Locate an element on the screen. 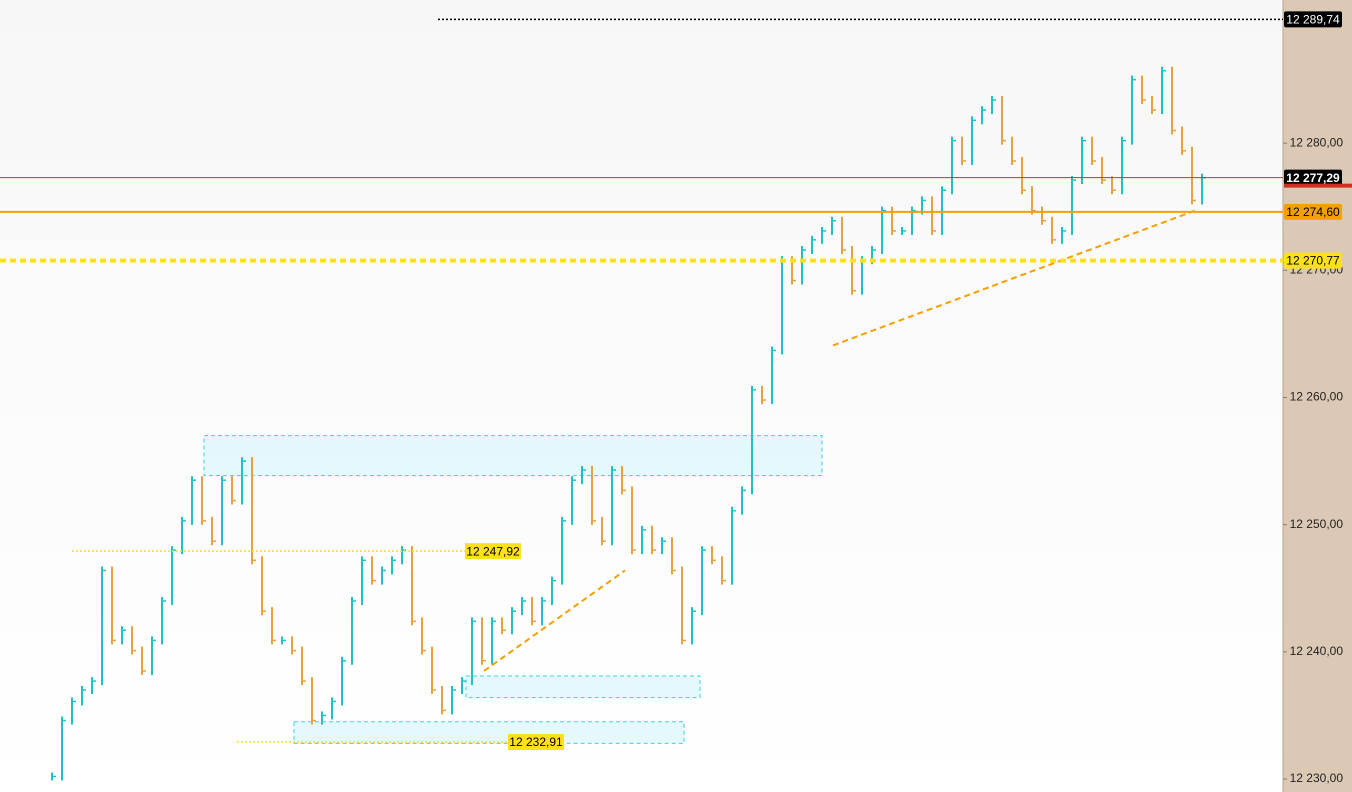  level-label: 12 247,92 is located at coordinates (493, 551).